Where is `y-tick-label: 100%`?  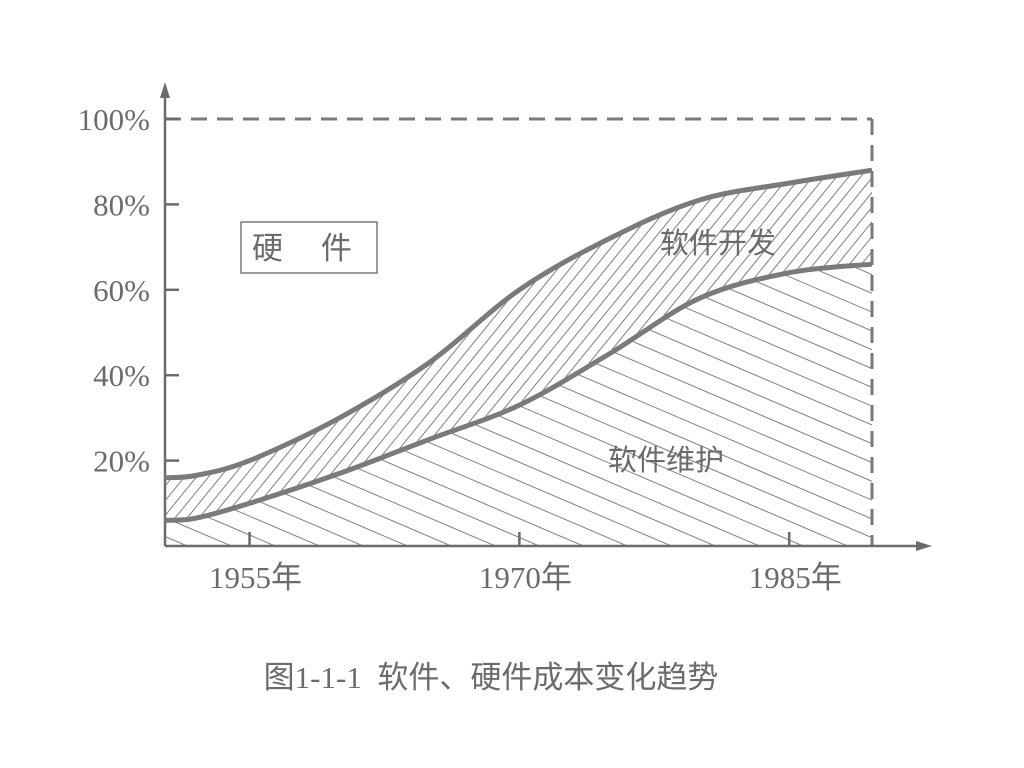 y-tick-label: 100% is located at coordinates (114, 119).